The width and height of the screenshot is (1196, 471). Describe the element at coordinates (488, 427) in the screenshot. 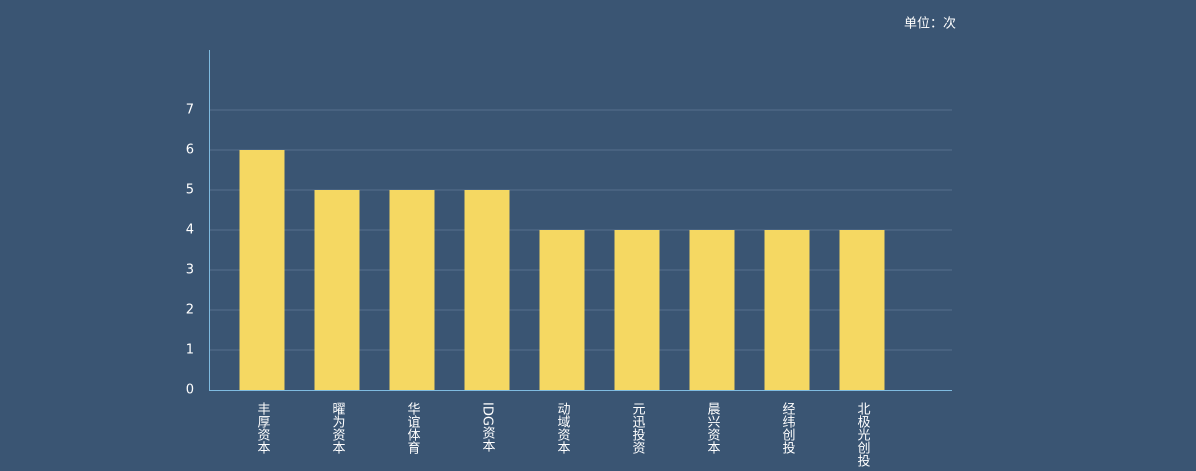

I see `x-tick-label: IDG资本` at that location.